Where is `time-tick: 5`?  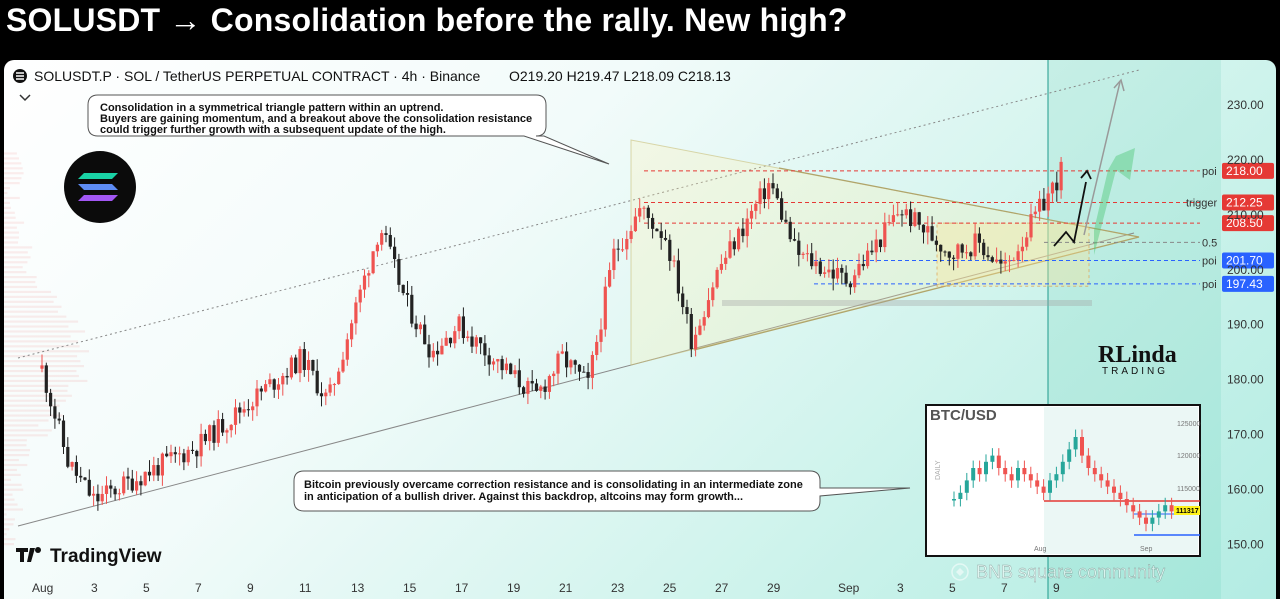
time-tick: 5 is located at coordinates (952, 588).